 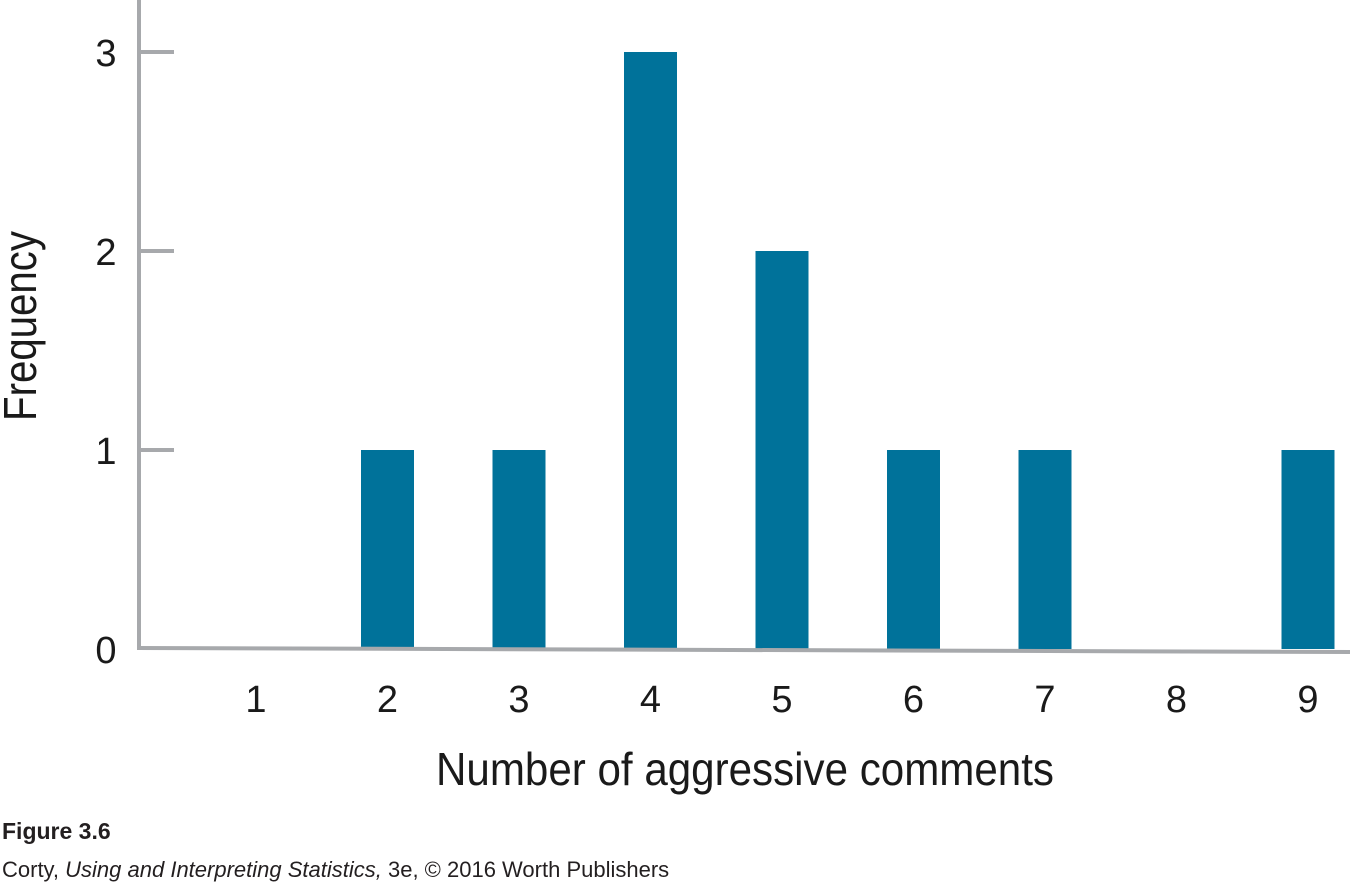 What do you see at coordinates (56, 831) in the screenshot?
I see `figure-label: Figure 3.6` at bounding box center [56, 831].